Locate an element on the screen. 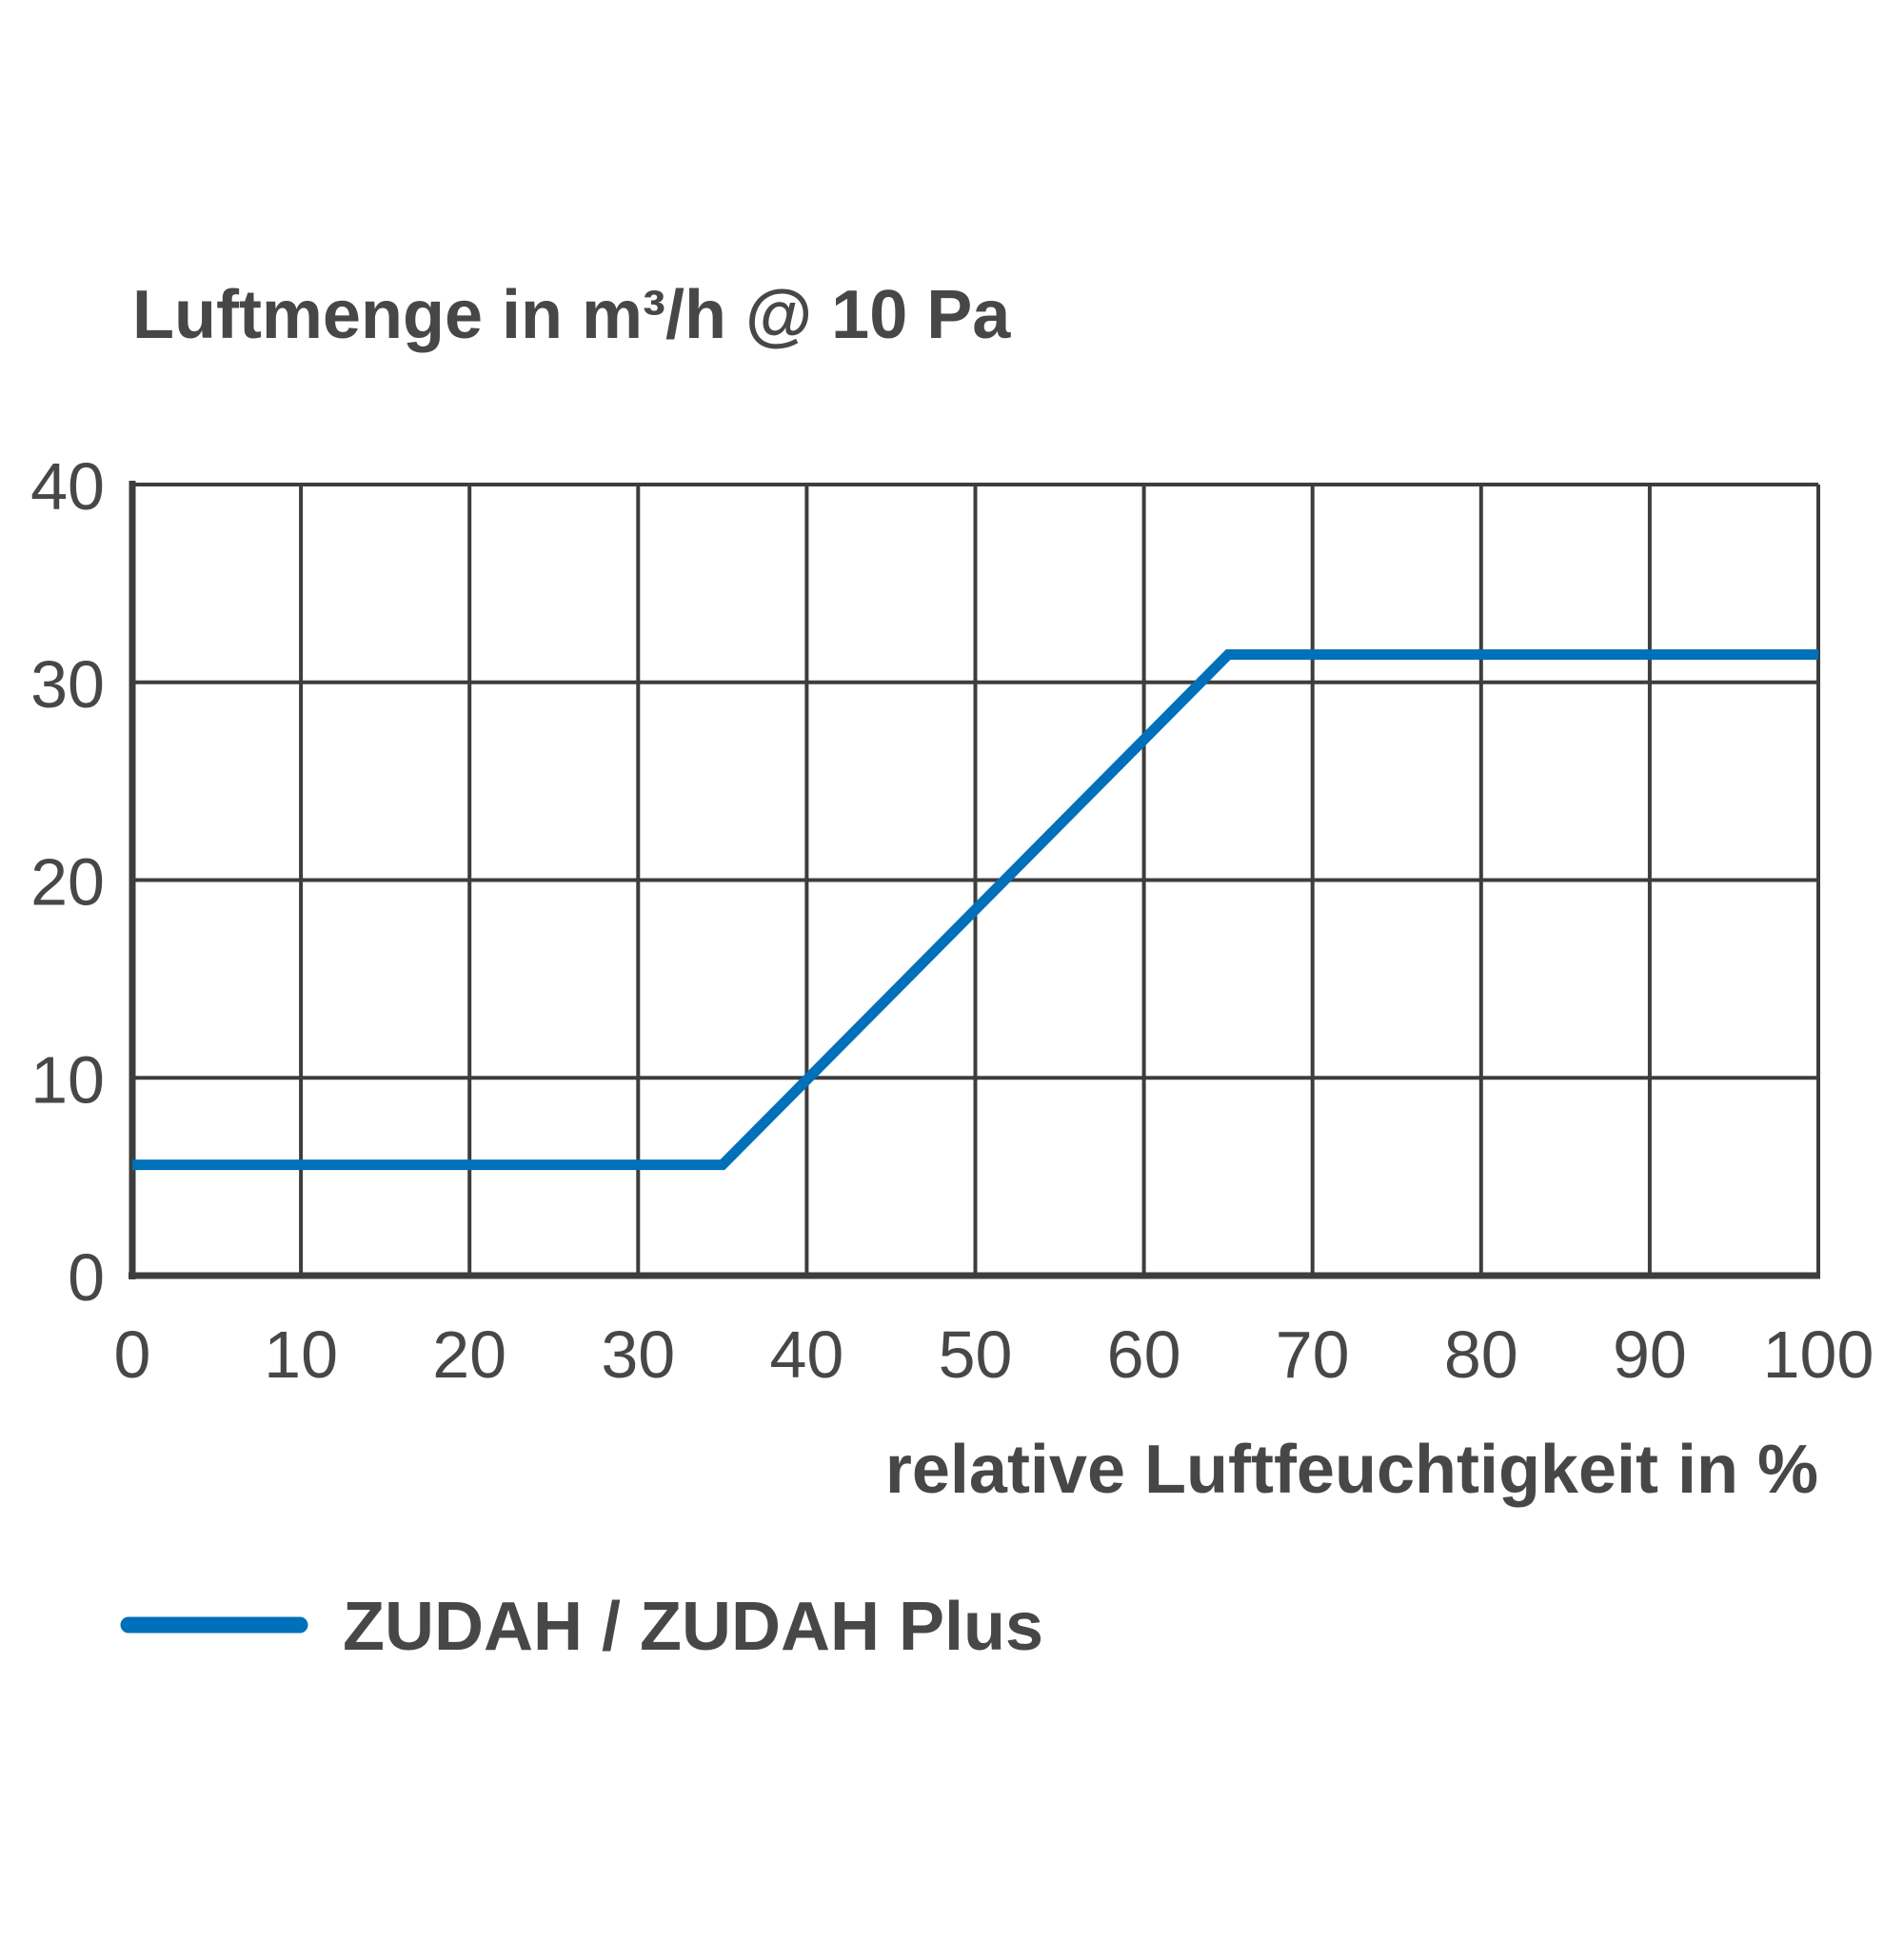  x-tick-label: 70 is located at coordinates (1313, 1354).